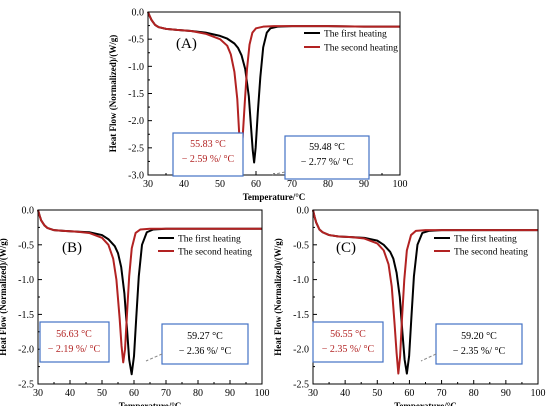 The height and width of the screenshot is (406, 550). I want to click on annotation-rate: − 2.77 %/ °C, so click(327, 162).